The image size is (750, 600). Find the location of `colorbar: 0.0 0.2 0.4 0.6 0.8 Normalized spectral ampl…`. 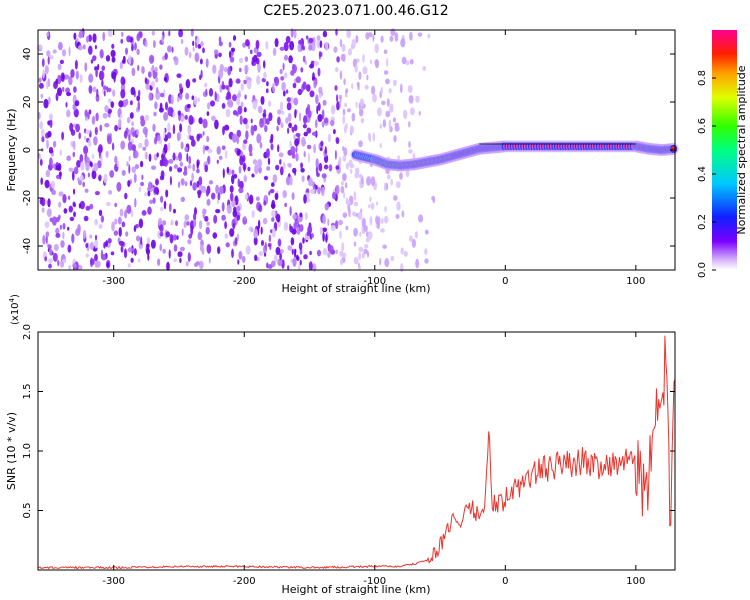

colorbar: 0.0 0.2 0.4 0.6 0.8 Normalized spectral ampl… is located at coordinates (722, 154).